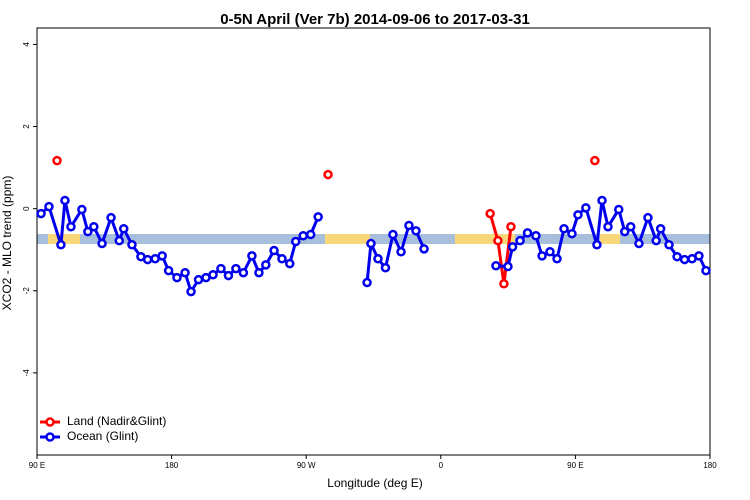 This screenshot has width=750, height=500. Describe the element at coordinates (102, 436) in the screenshot. I see `legend-label: Ocean (Glint)` at that location.